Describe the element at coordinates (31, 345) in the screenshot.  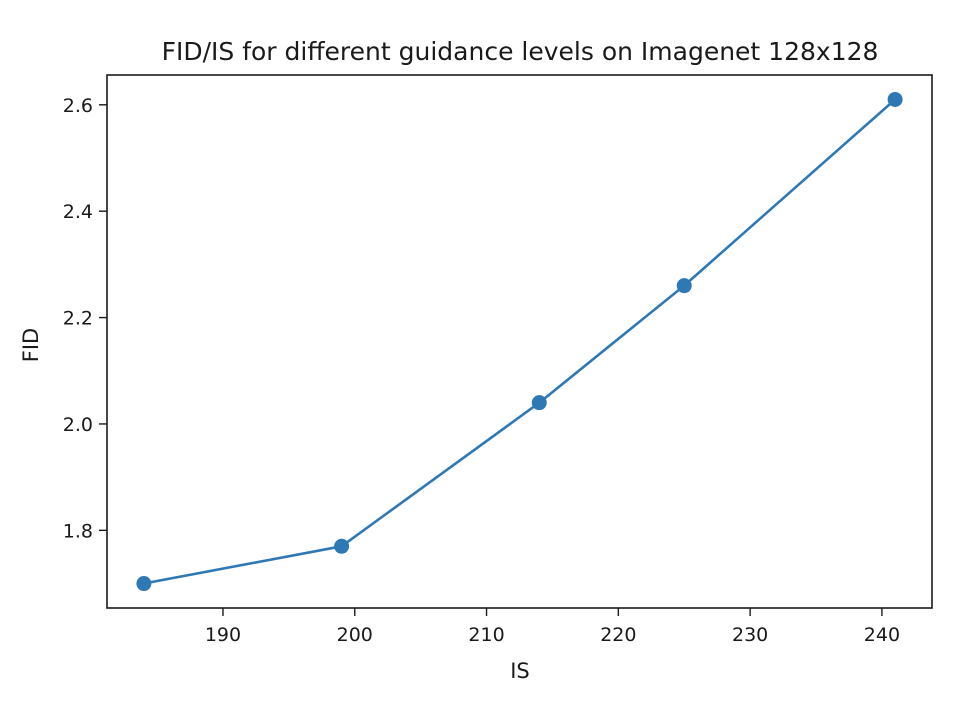
I see `y-axis-label: FID` at that location.